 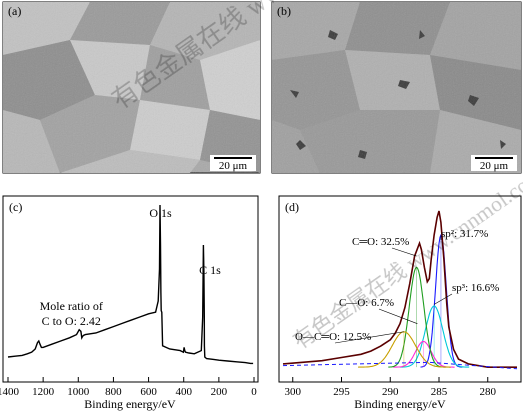 I want to click on x-tick-label: 0, so click(x=254, y=392).